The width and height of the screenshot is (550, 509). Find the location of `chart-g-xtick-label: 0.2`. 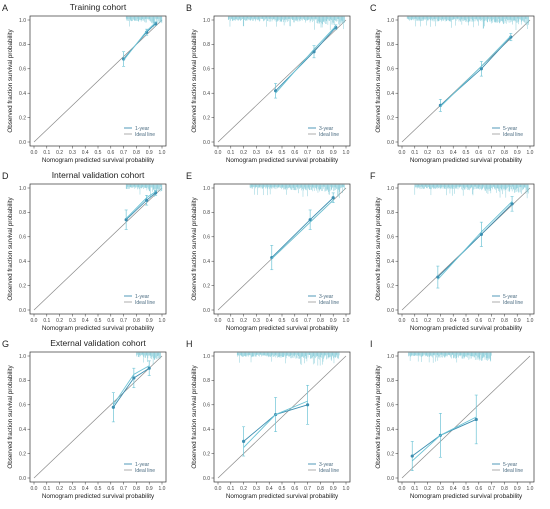

chart-g-xtick-label: 0.2 is located at coordinates (59, 489).